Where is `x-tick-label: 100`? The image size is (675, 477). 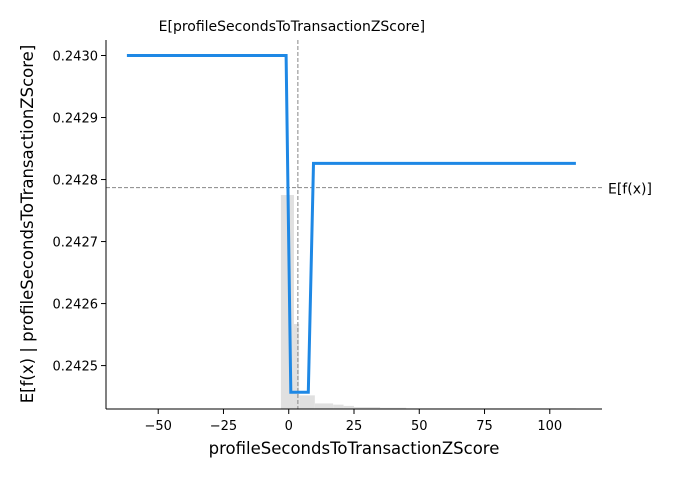 x-tick-label: 100 is located at coordinates (549, 426).